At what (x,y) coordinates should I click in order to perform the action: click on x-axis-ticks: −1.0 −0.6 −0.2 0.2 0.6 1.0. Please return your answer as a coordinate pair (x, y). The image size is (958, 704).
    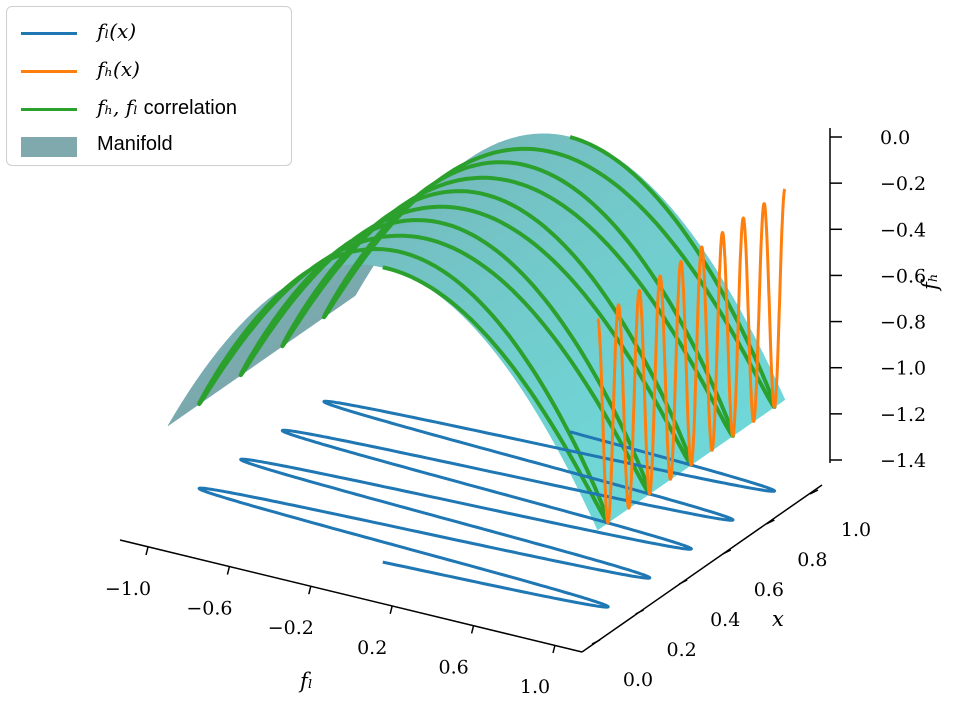
    Looking at the image, I should click on (330, 622).